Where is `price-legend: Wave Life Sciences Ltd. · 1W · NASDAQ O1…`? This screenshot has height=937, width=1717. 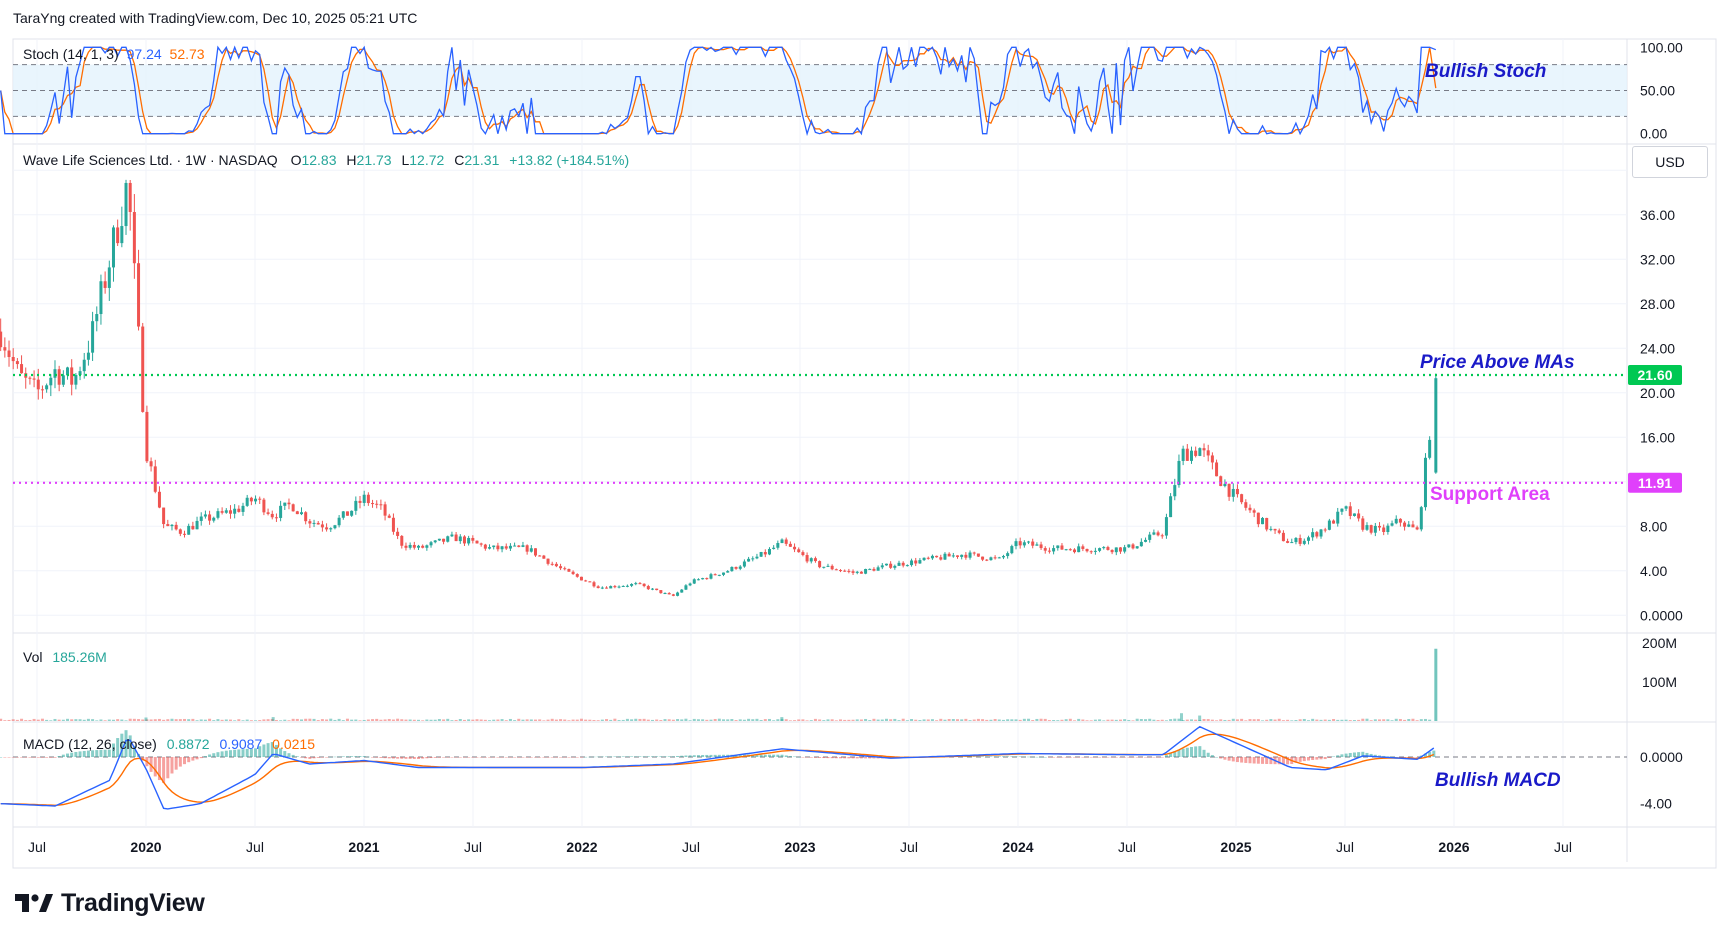 price-legend: Wave Life Sciences Ltd. · 1W · NASDAQ O1… is located at coordinates (326, 160).